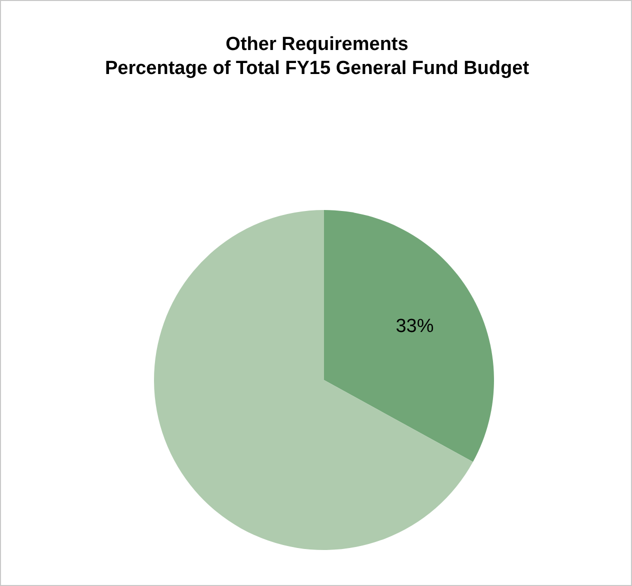  I want to click on pie-slice, so click(409, 336).